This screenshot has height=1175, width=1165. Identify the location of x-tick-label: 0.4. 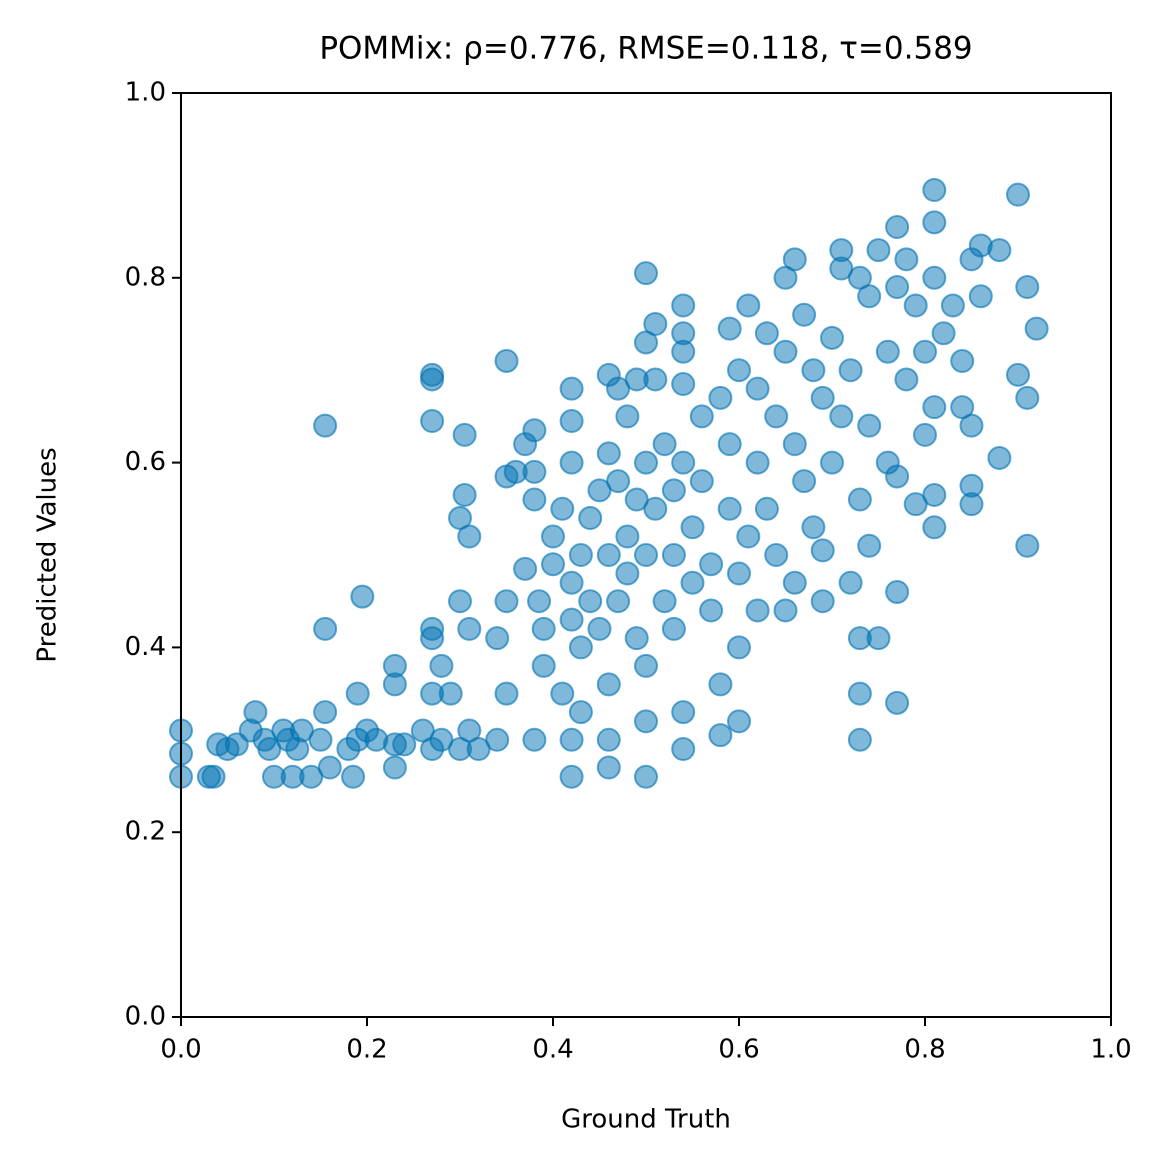
(552, 1050).